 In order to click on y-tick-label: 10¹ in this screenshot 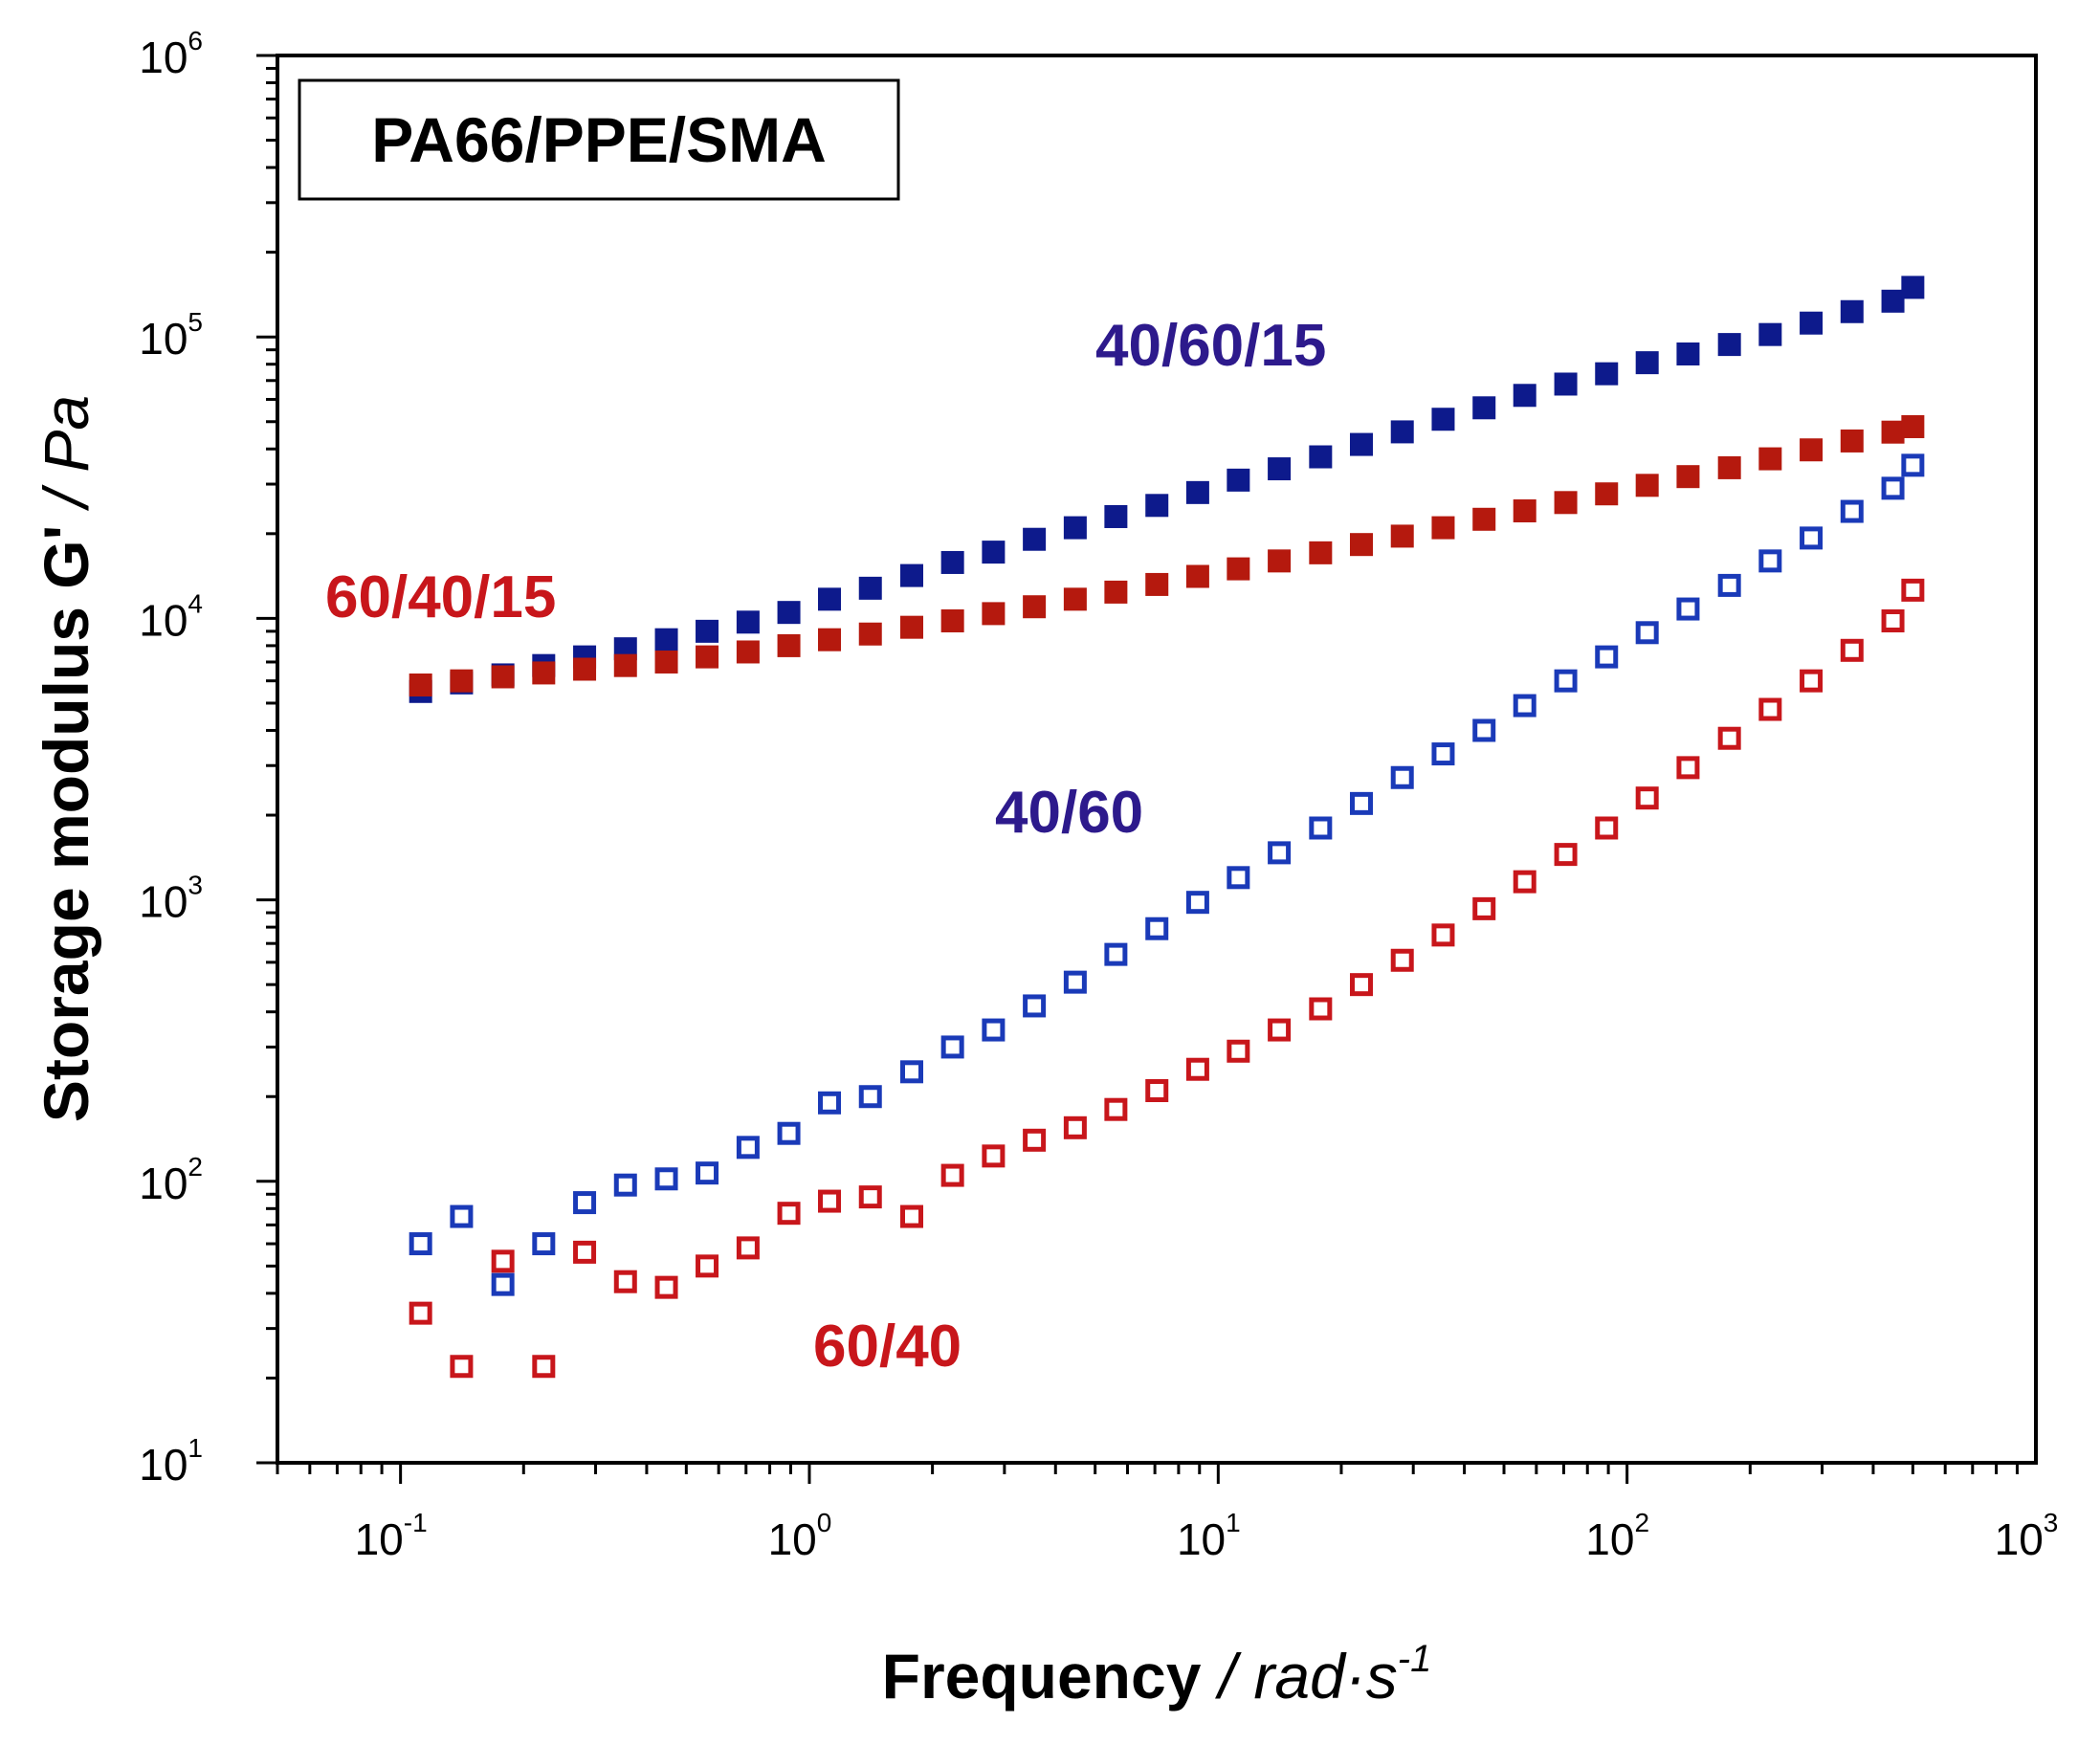, I will do `click(171, 1461)`.